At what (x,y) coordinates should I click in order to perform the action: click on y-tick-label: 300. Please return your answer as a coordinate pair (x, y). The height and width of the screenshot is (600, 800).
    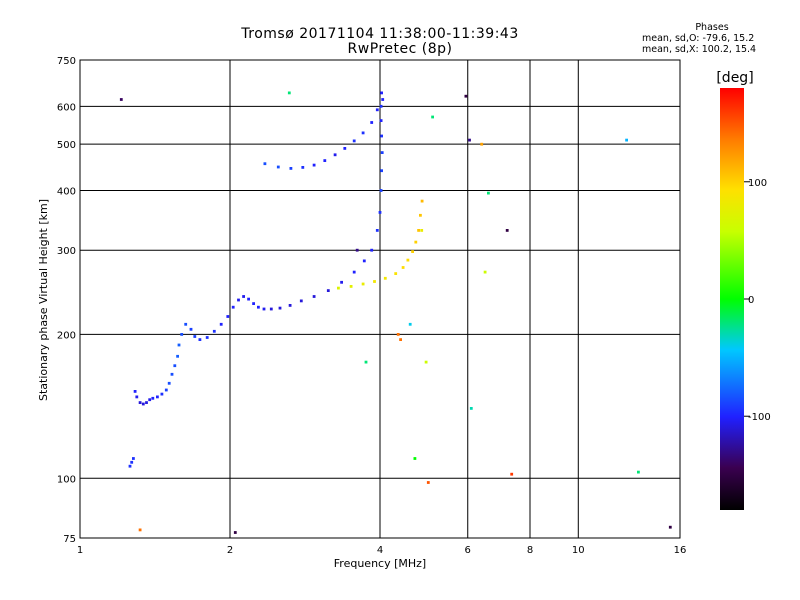
    Looking at the image, I should click on (66, 251).